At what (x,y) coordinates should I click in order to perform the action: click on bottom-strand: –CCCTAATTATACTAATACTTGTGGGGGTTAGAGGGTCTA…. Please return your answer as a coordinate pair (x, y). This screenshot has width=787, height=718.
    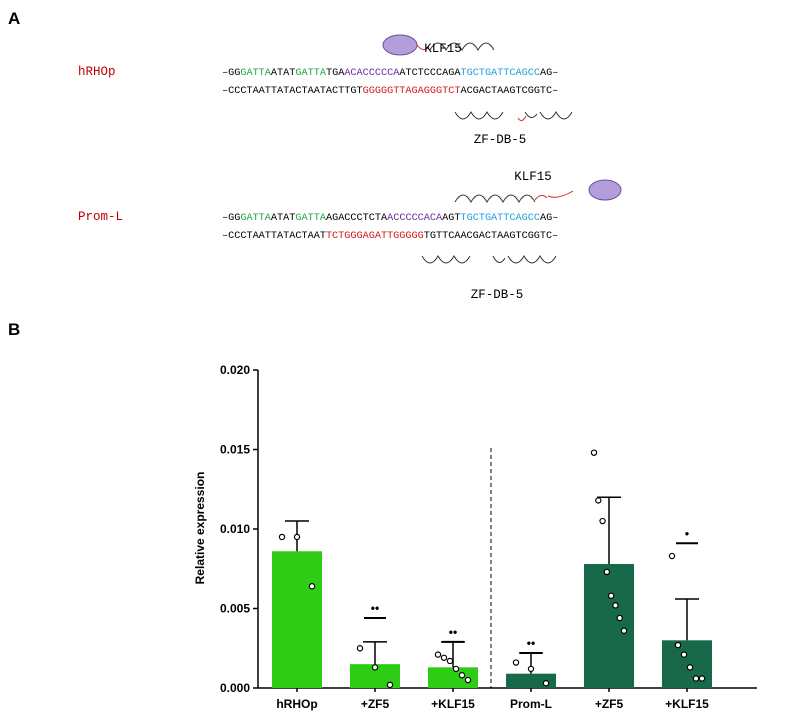
    Looking at the image, I should click on (390, 91).